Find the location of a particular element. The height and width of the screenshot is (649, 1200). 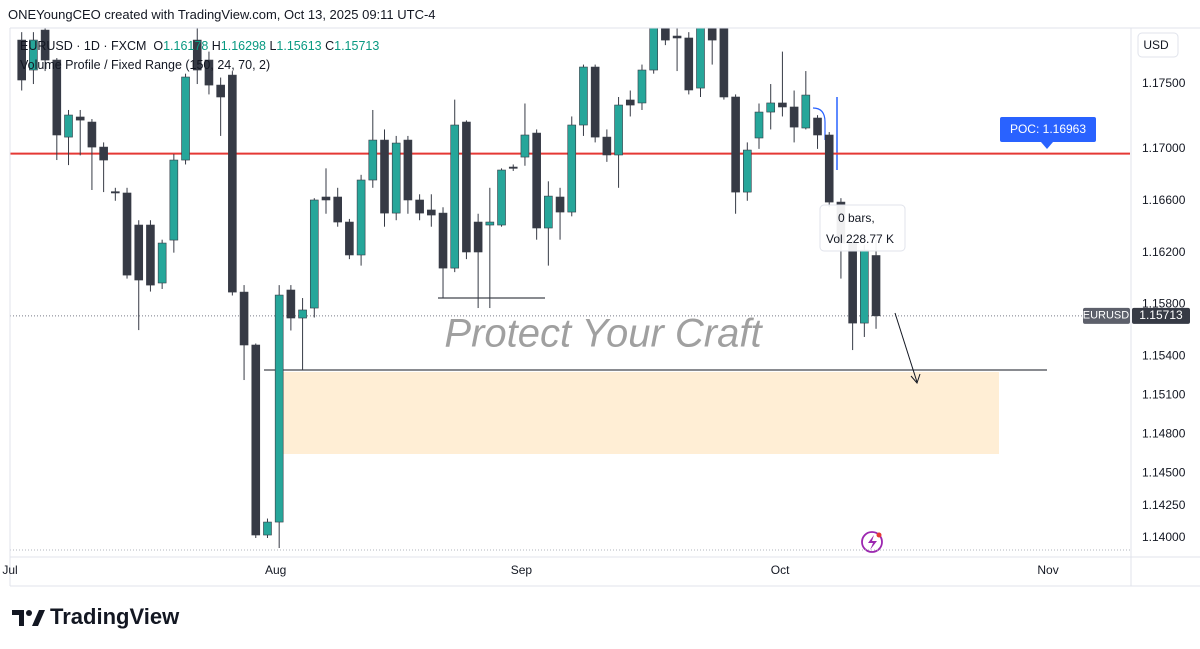

tooltip-volume: Vol 228.77 K is located at coordinates (860, 239).